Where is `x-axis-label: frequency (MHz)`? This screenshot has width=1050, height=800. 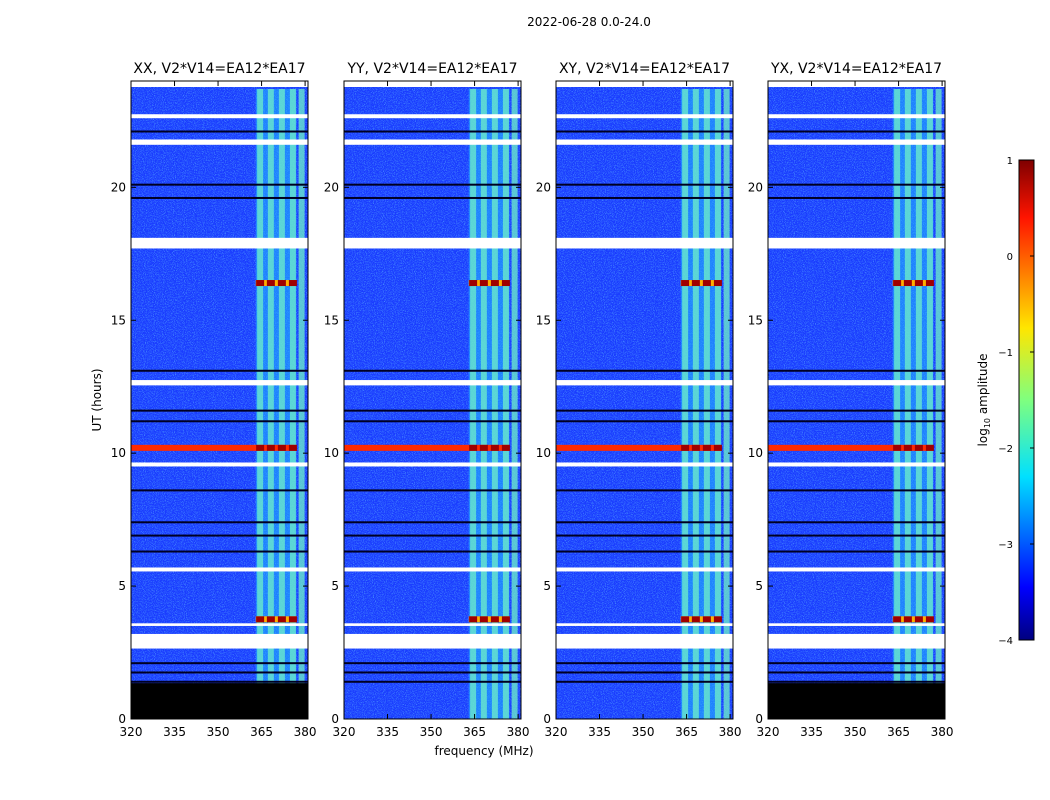 x-axis-label: frequency (MHz) is located at coordinates (483, 751).